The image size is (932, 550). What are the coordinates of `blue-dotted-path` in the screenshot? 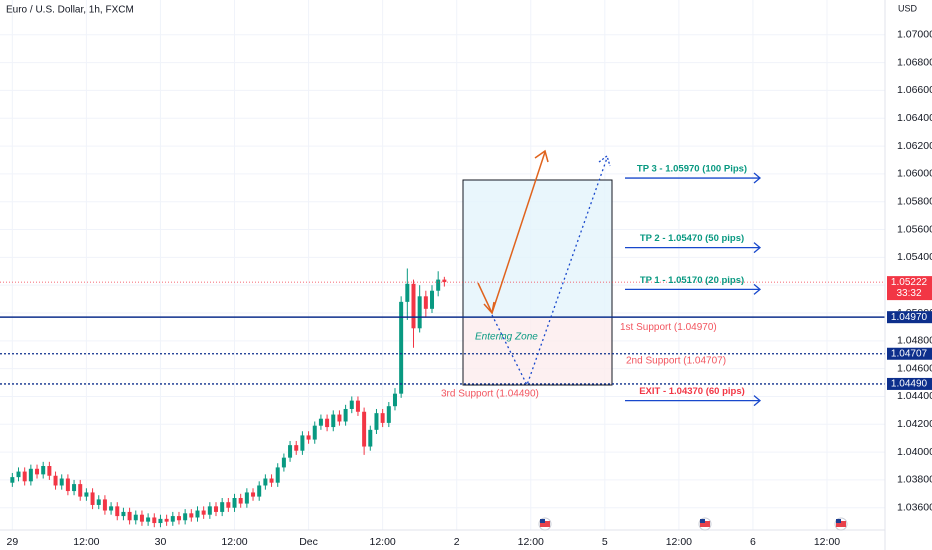 It's located at (549, 272).